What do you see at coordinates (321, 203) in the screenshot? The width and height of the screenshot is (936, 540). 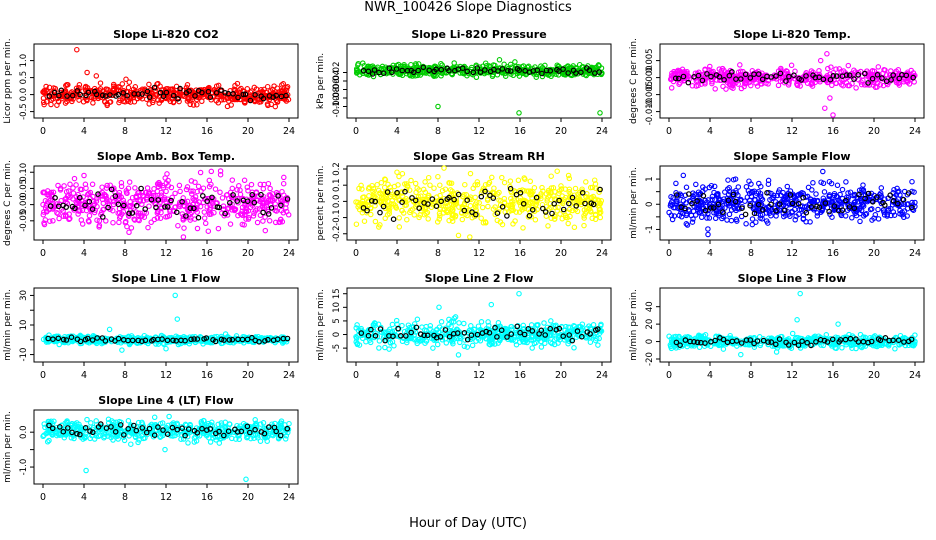 I see `y-axis-label: percent per min.` at bounding box center [321, 203].